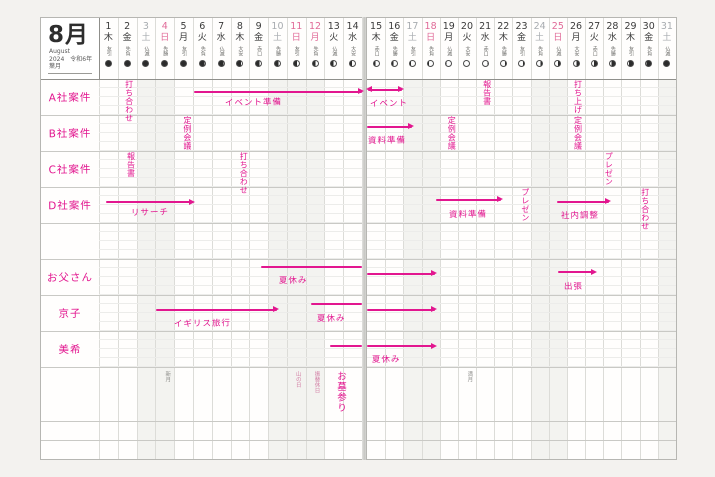 The width and height of the screenshot is (715, 477). Describe the element at coordinates (376, 26) in the screenshot. I see `day-number: 15` at that location.